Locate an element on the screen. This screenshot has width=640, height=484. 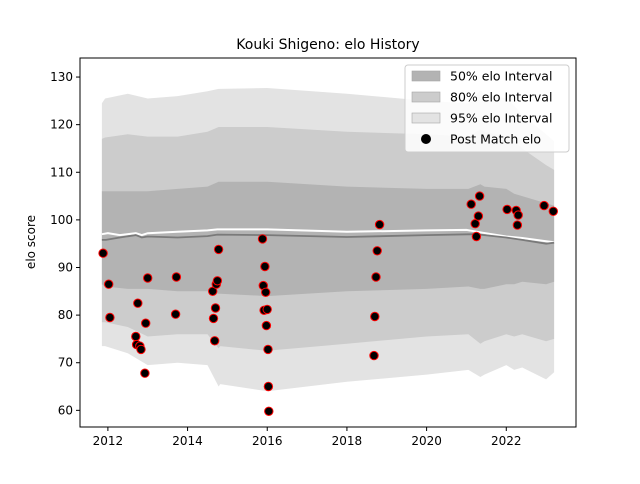
x-tick-label: 2016 is located at coordinates (267, 441).